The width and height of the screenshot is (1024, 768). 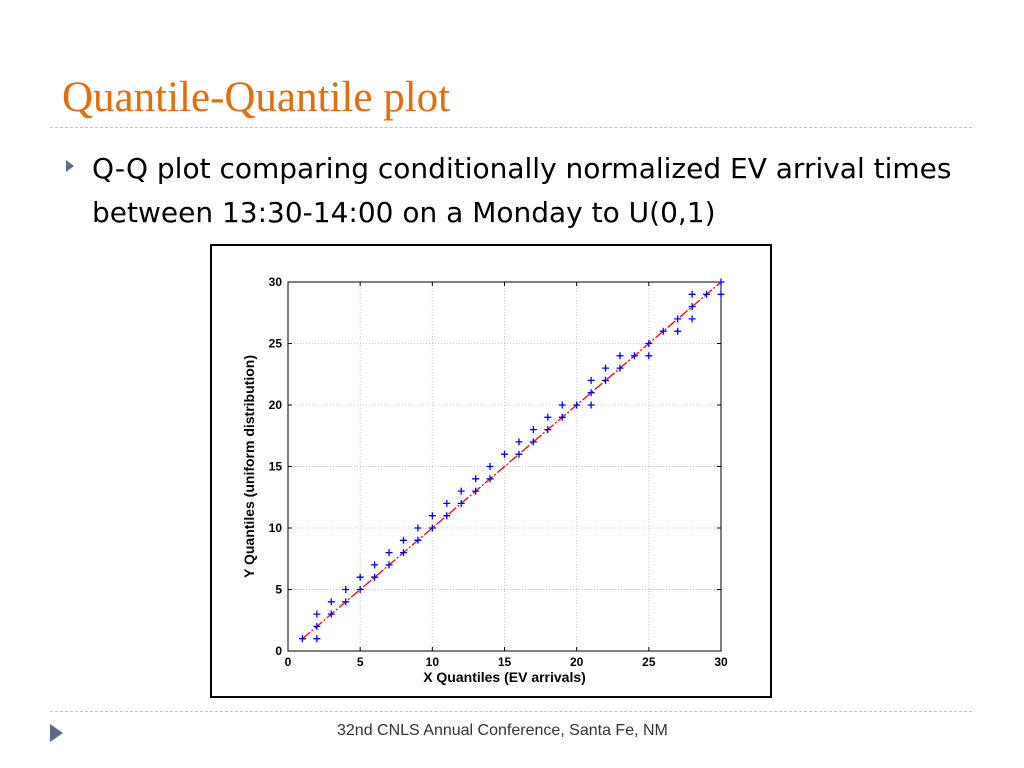 What do you see at coordinates (276, 282) in the screenshot?
I see `y-tick-label: 30` at bounding box center [276, 282].